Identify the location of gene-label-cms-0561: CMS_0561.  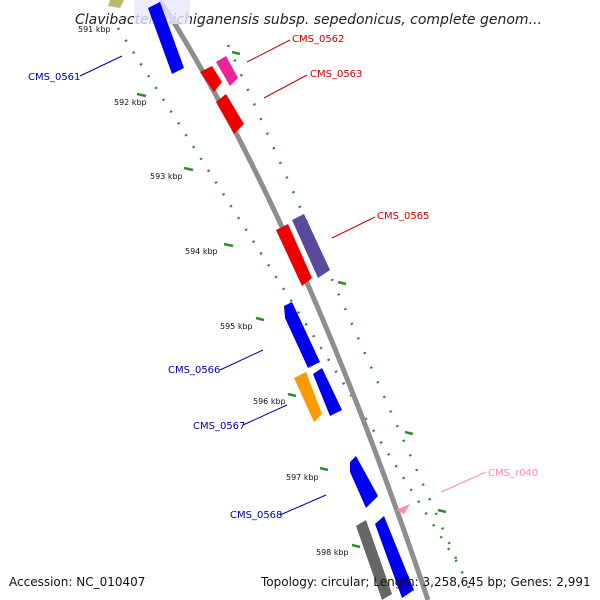
(54, 77).